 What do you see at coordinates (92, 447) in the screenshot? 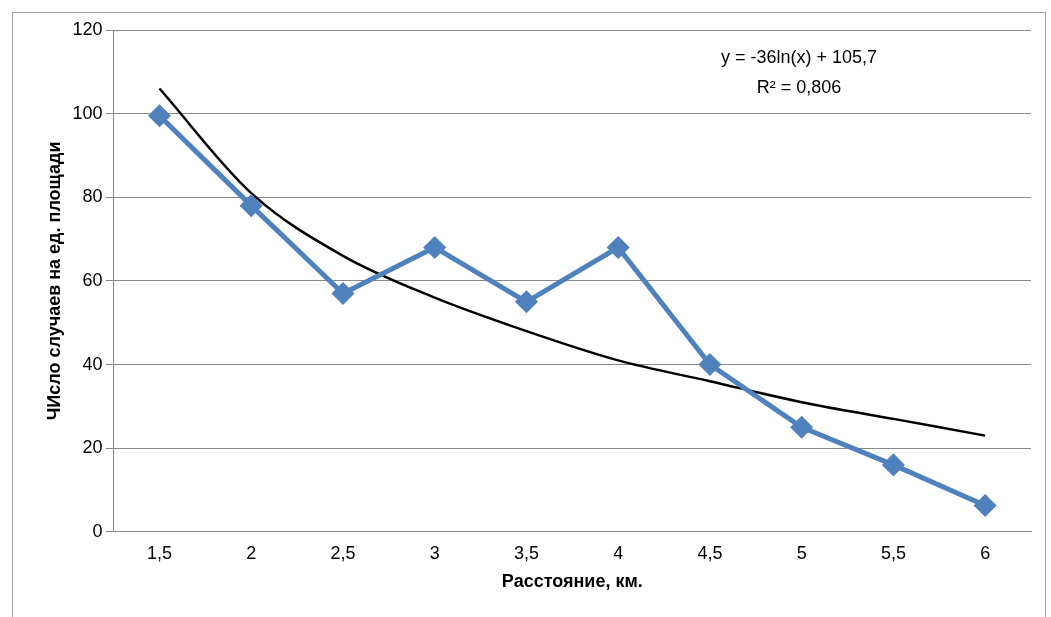
I see `y-tick-label: 20` at bounding box center [92, 447].